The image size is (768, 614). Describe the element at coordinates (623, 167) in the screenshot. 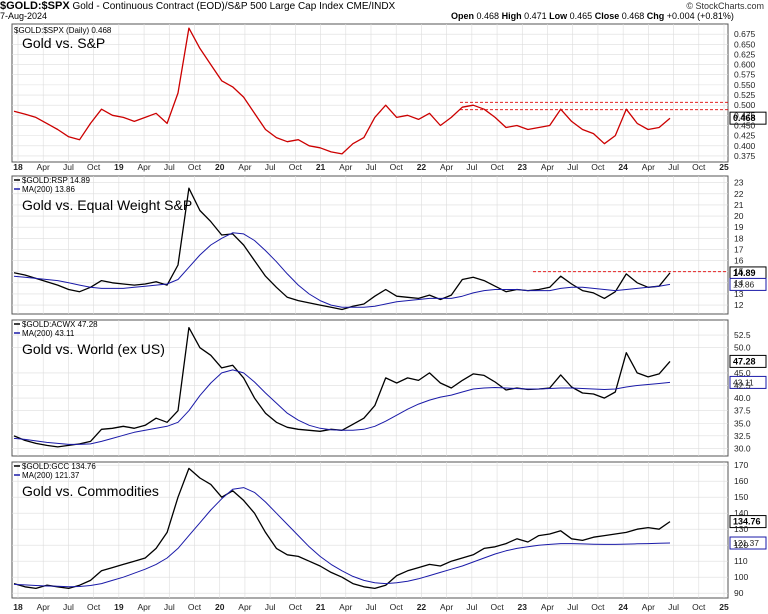

I see `x-tick-label-top: 24` at that location.